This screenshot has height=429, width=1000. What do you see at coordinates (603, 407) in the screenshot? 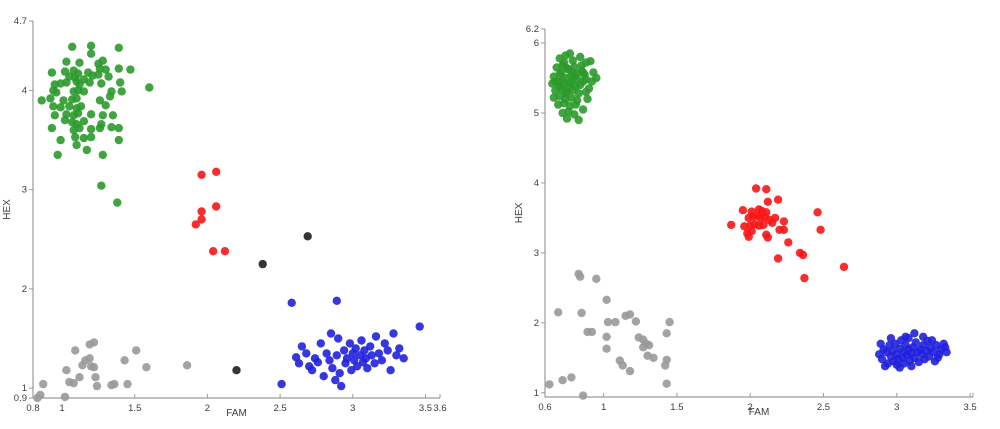
I see `x-tick-label: 1` at bounding box center [603, 407].